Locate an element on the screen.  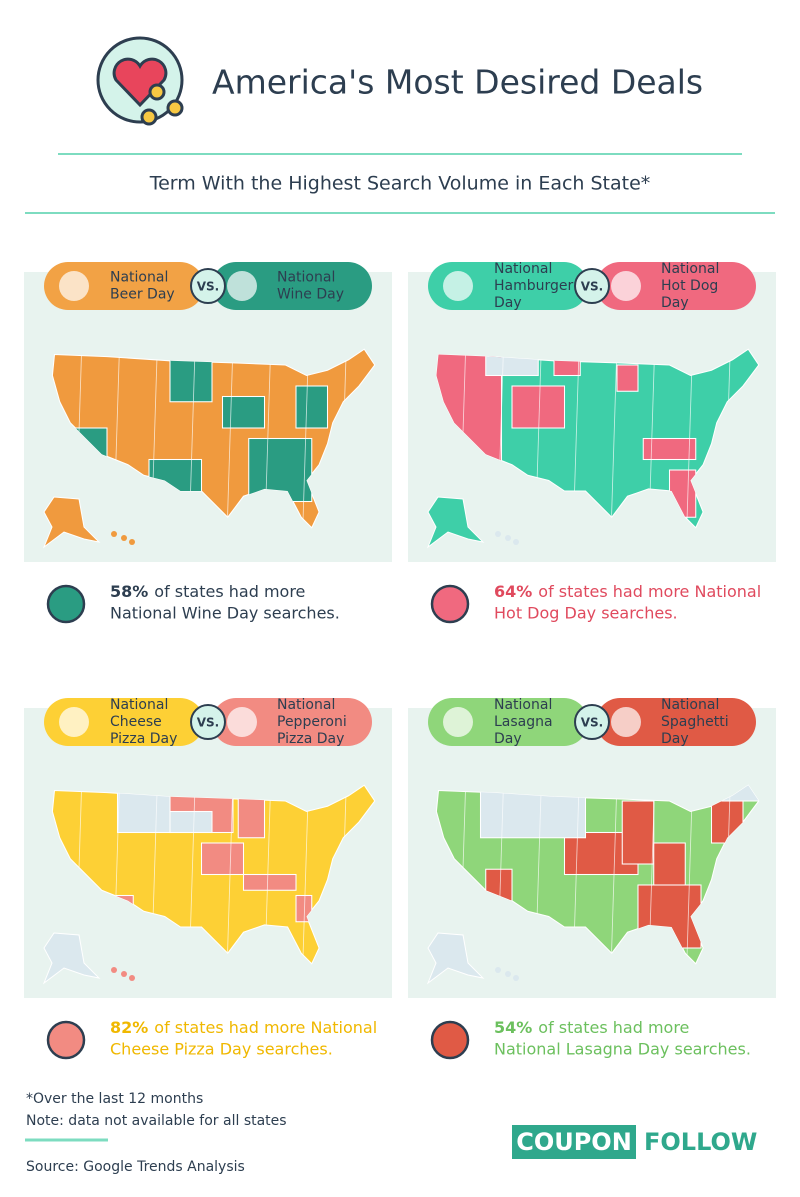
pill-label: Pepperoni is located at coordinates (312, 722).